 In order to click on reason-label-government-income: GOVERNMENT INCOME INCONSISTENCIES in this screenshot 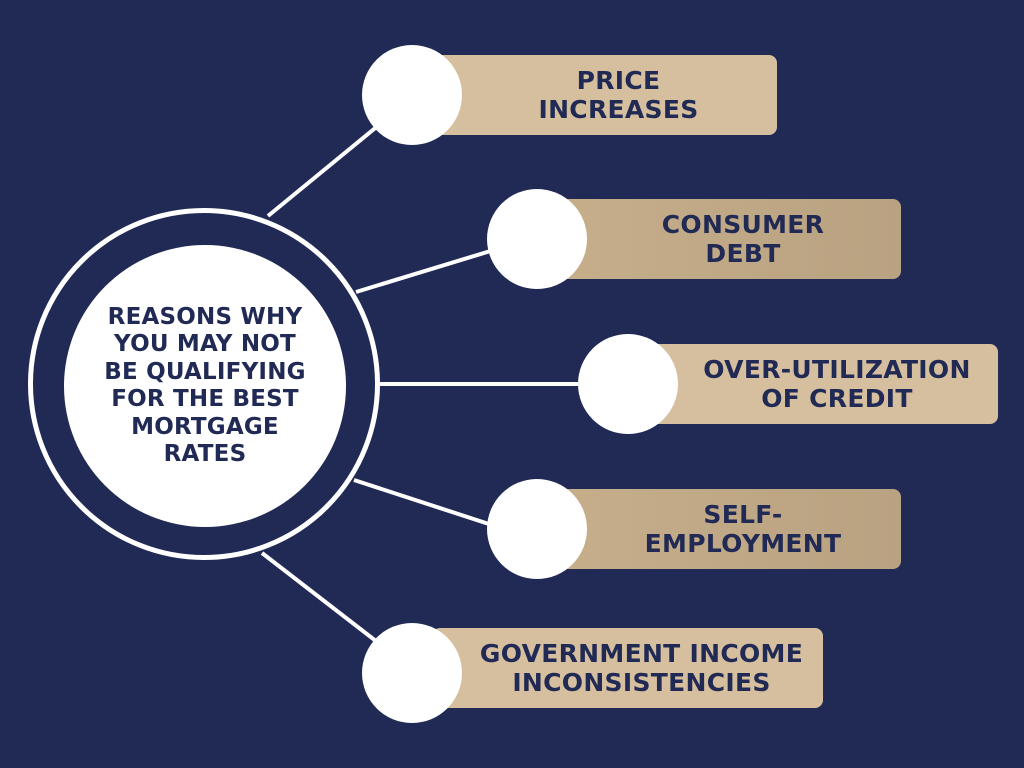, I will do `click(641, 668)`.